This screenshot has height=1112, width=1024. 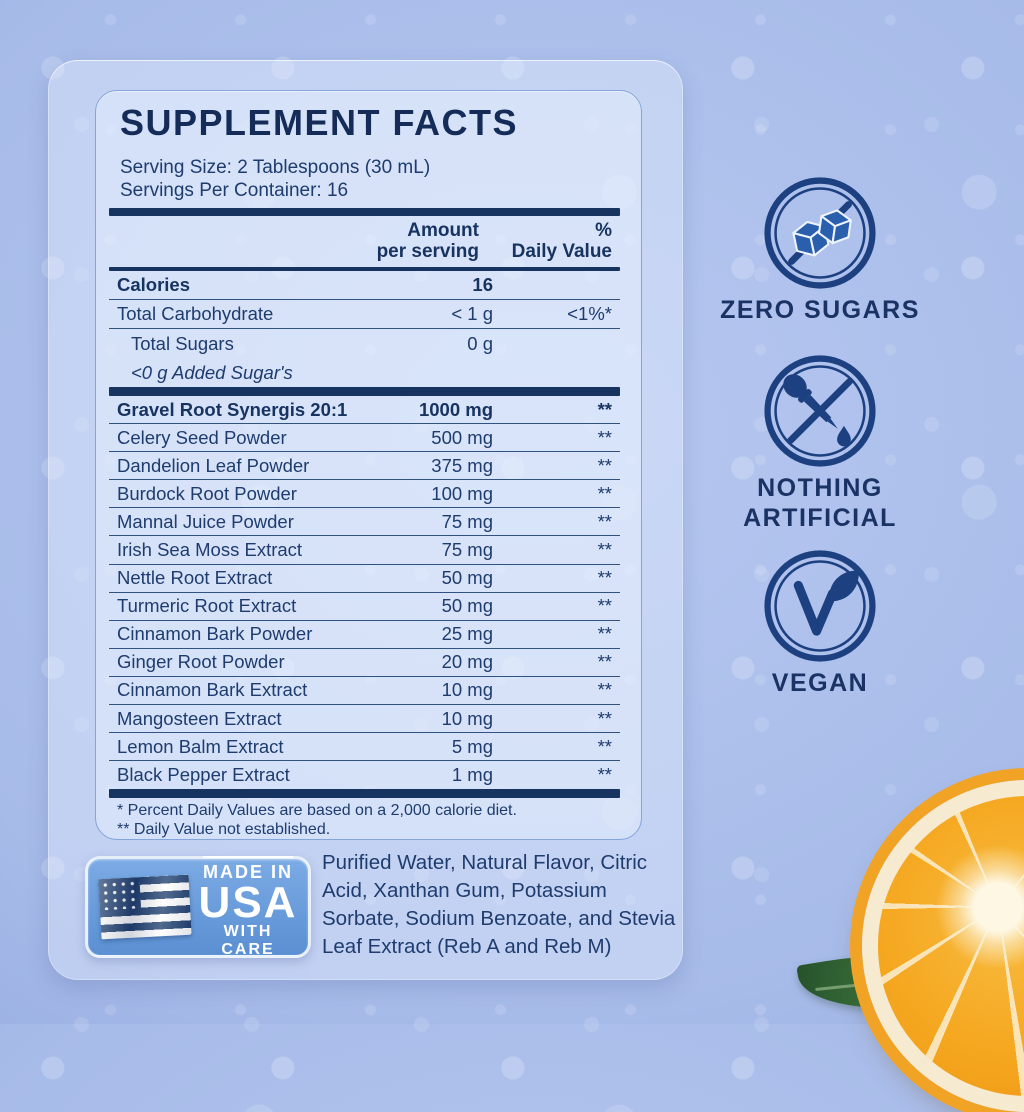 I want to click on supplement-row: Gravel Root Synergis 20:1 1000 mg **, so click(x=364, y=410).